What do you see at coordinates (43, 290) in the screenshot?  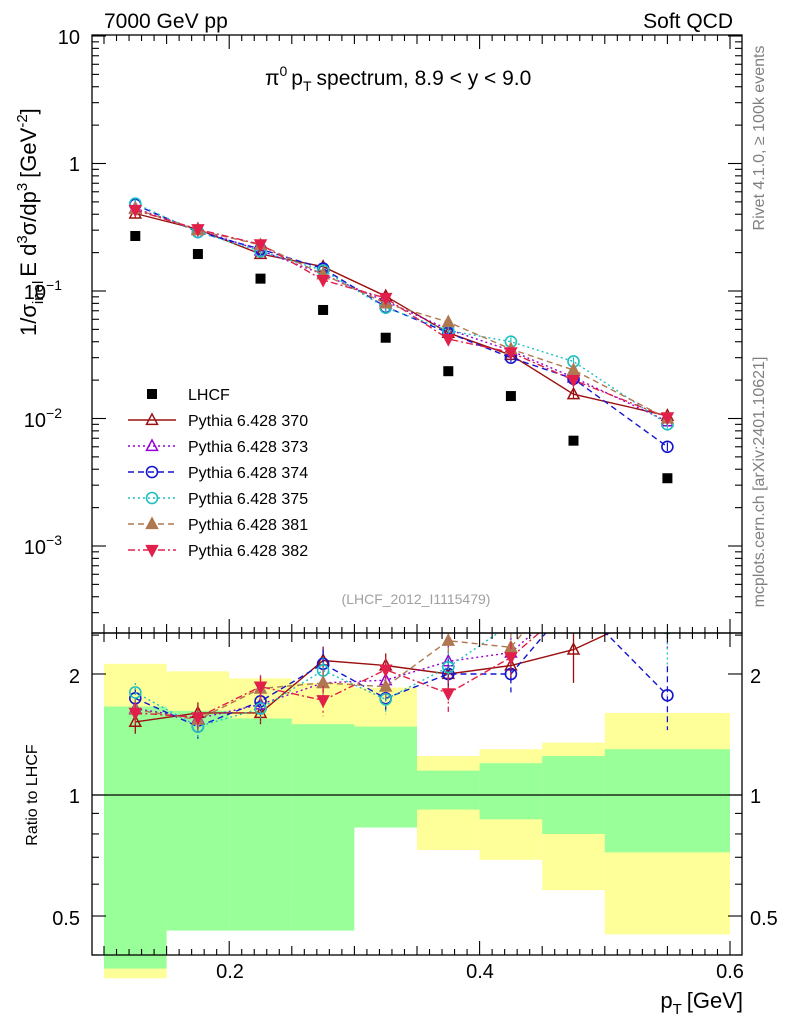 I see `ytick-label-1e-1: 10⁻¹` at bounding box center [43, 290].